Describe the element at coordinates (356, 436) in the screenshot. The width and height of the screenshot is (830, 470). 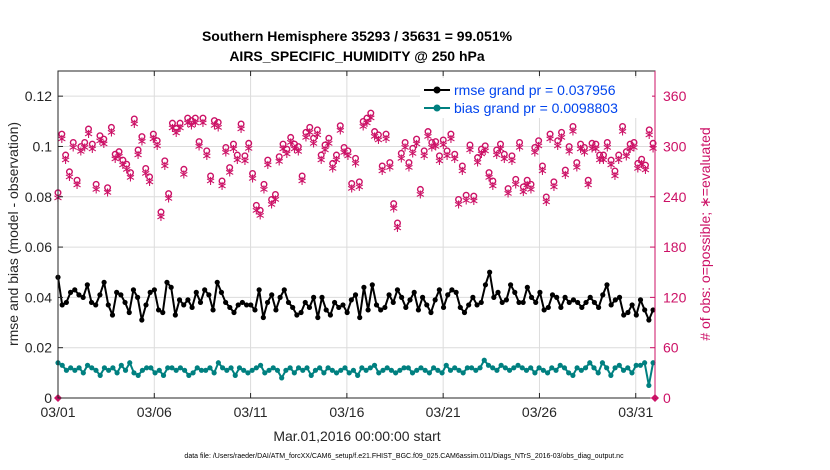
I see `x-axis-label: Mar.01,2016 00:00:00 start` at that location.